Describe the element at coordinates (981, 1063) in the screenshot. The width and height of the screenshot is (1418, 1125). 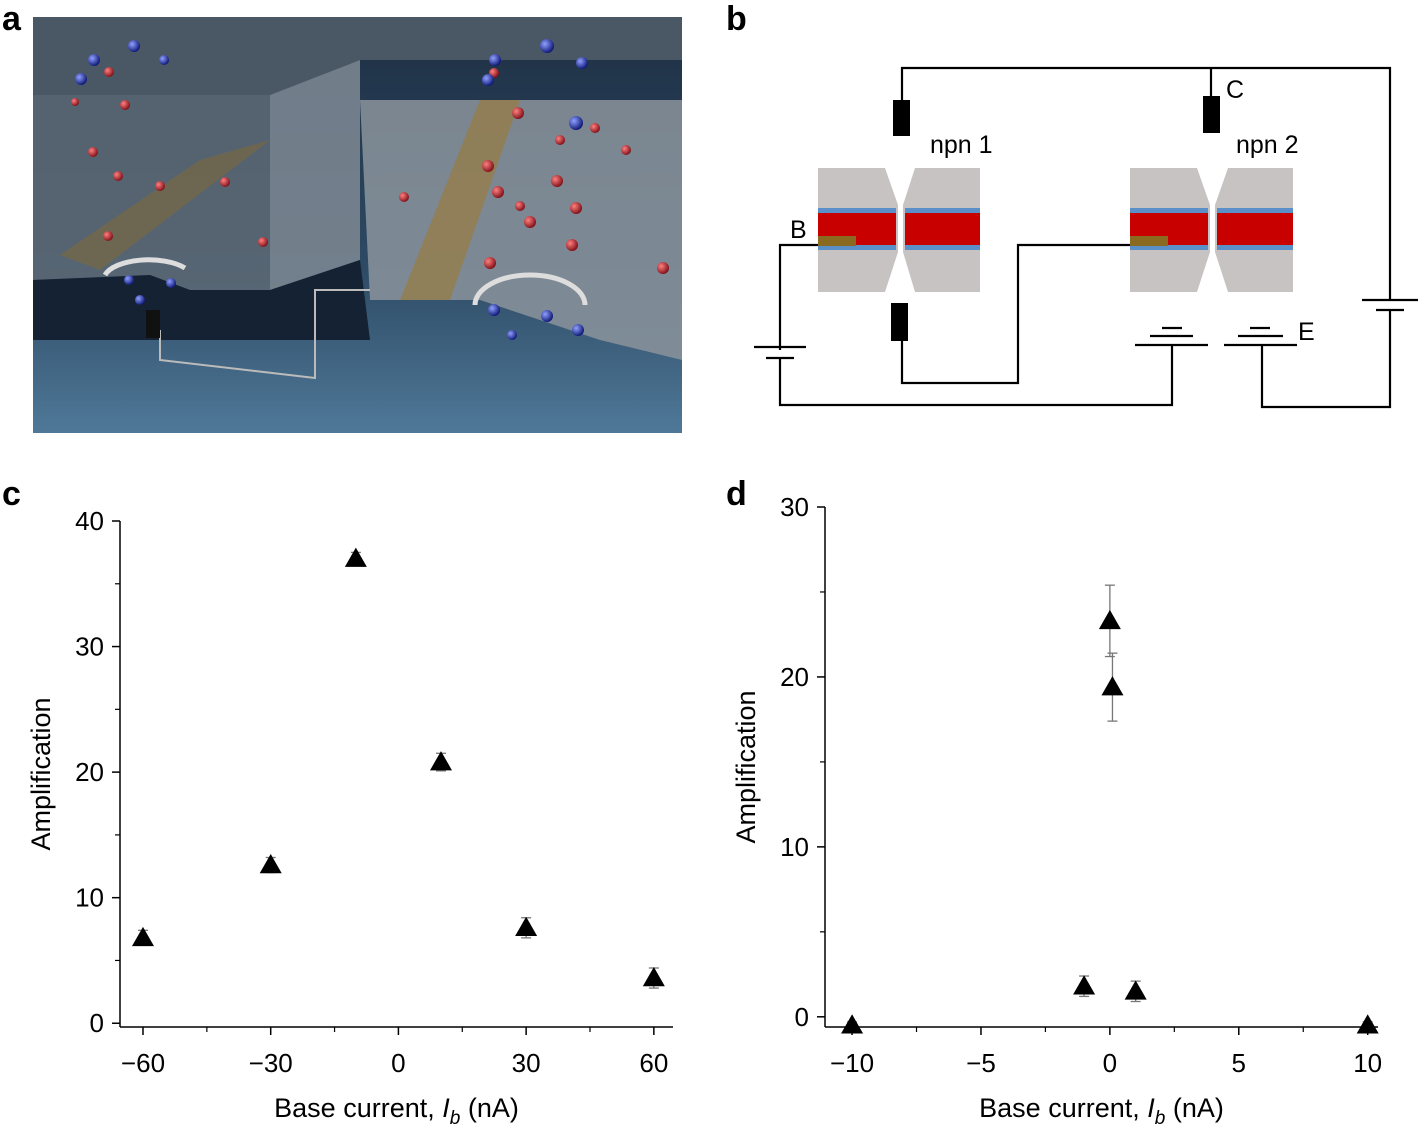
I see `x-tick-label: −5` at that location.